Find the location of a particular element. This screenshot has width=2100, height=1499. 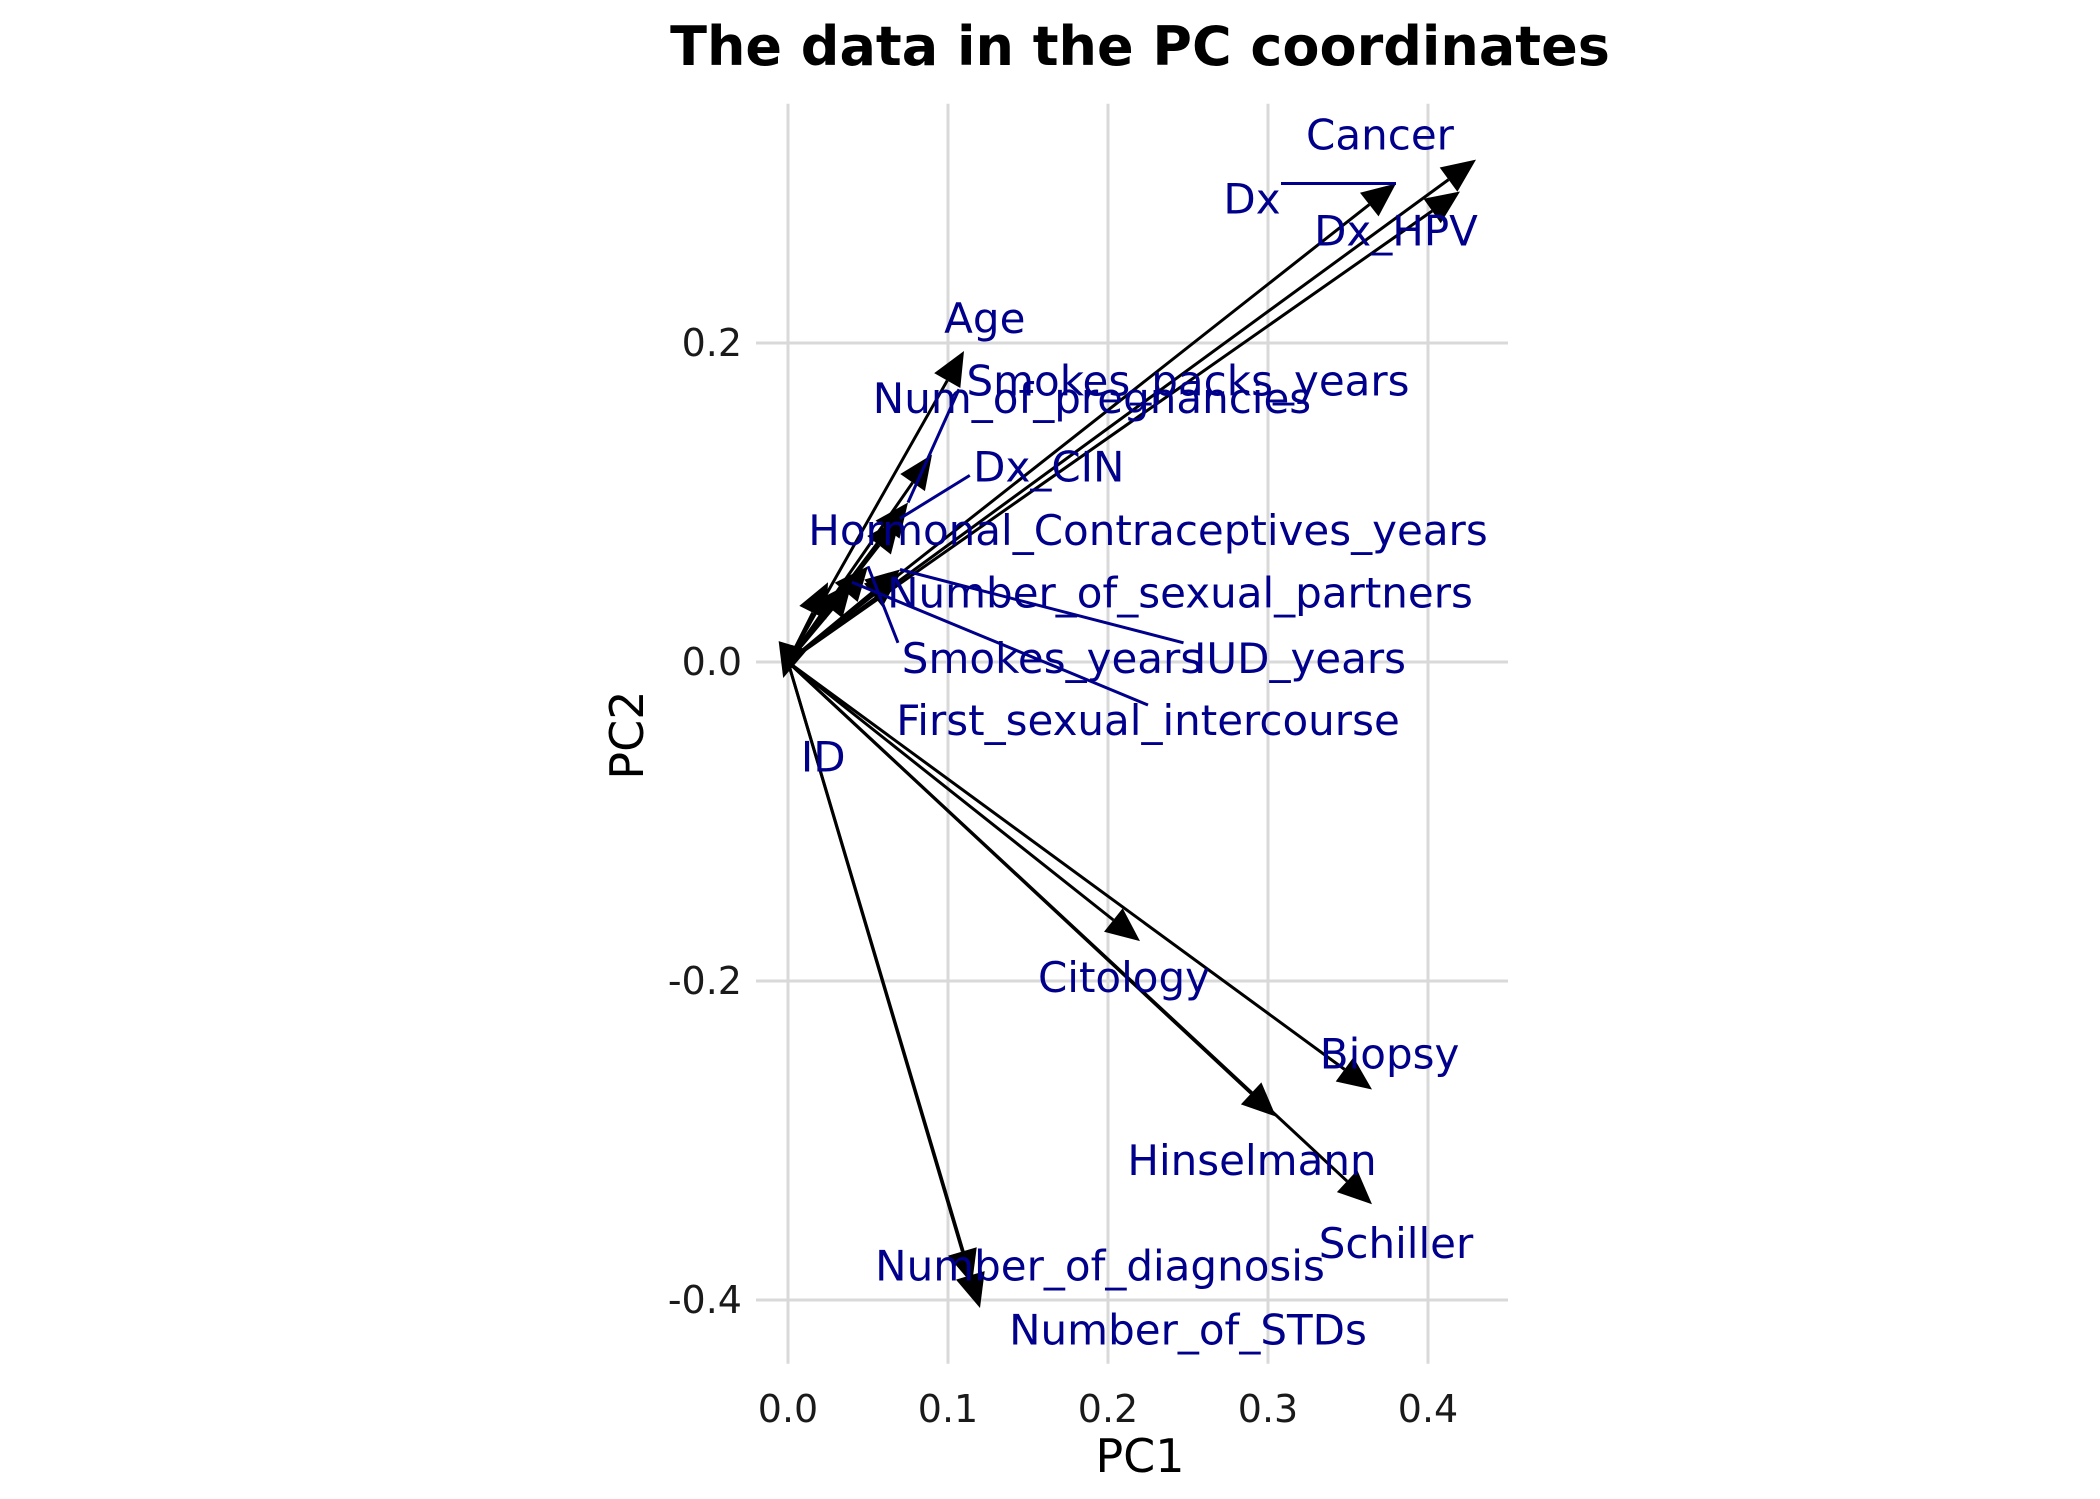

variable-label-dx: Dx is located at coordinates (1251, 198).